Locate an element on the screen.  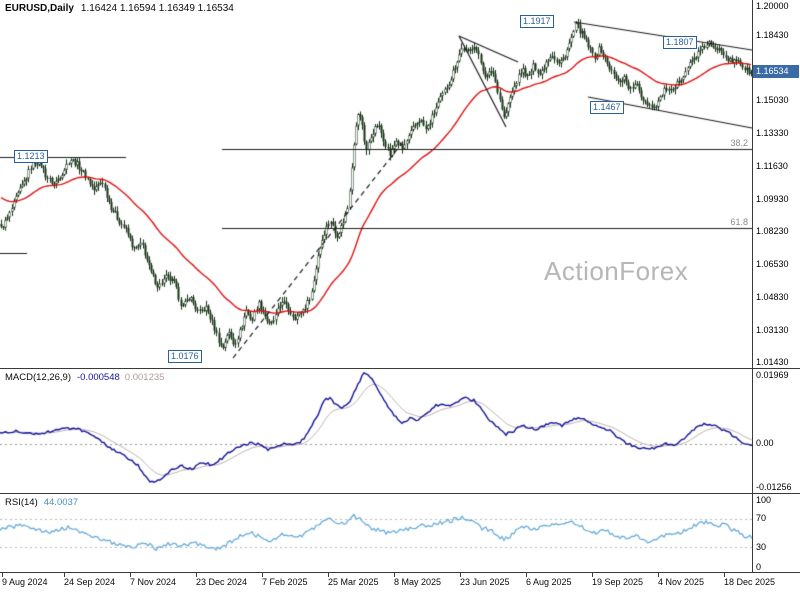
rsi-axis-label: 30 is located at coordinates (761, 546).